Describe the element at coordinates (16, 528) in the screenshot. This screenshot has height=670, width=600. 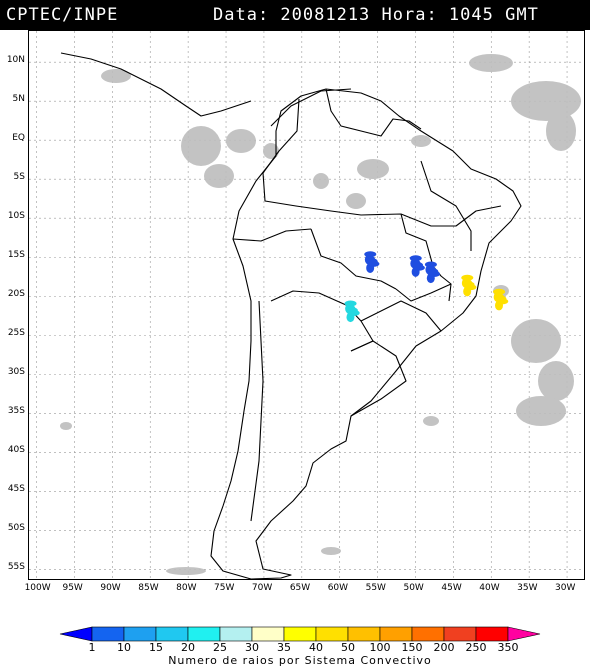
I see `latitude-tick-label: 50S` at that location.